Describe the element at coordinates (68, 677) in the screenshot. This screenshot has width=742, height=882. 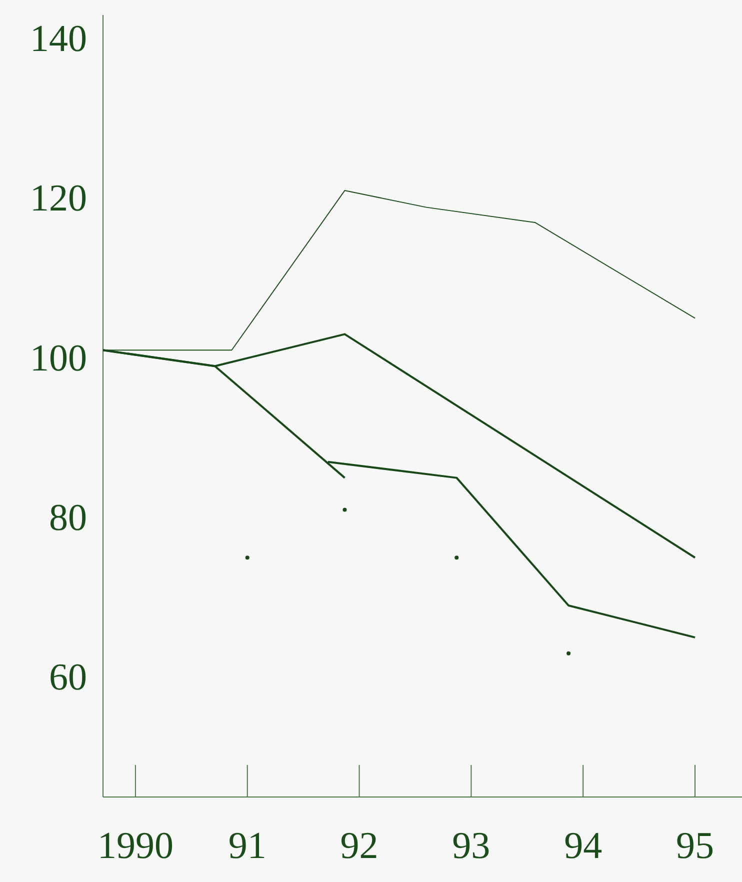
I see `y-tick-label: 60` at that location.